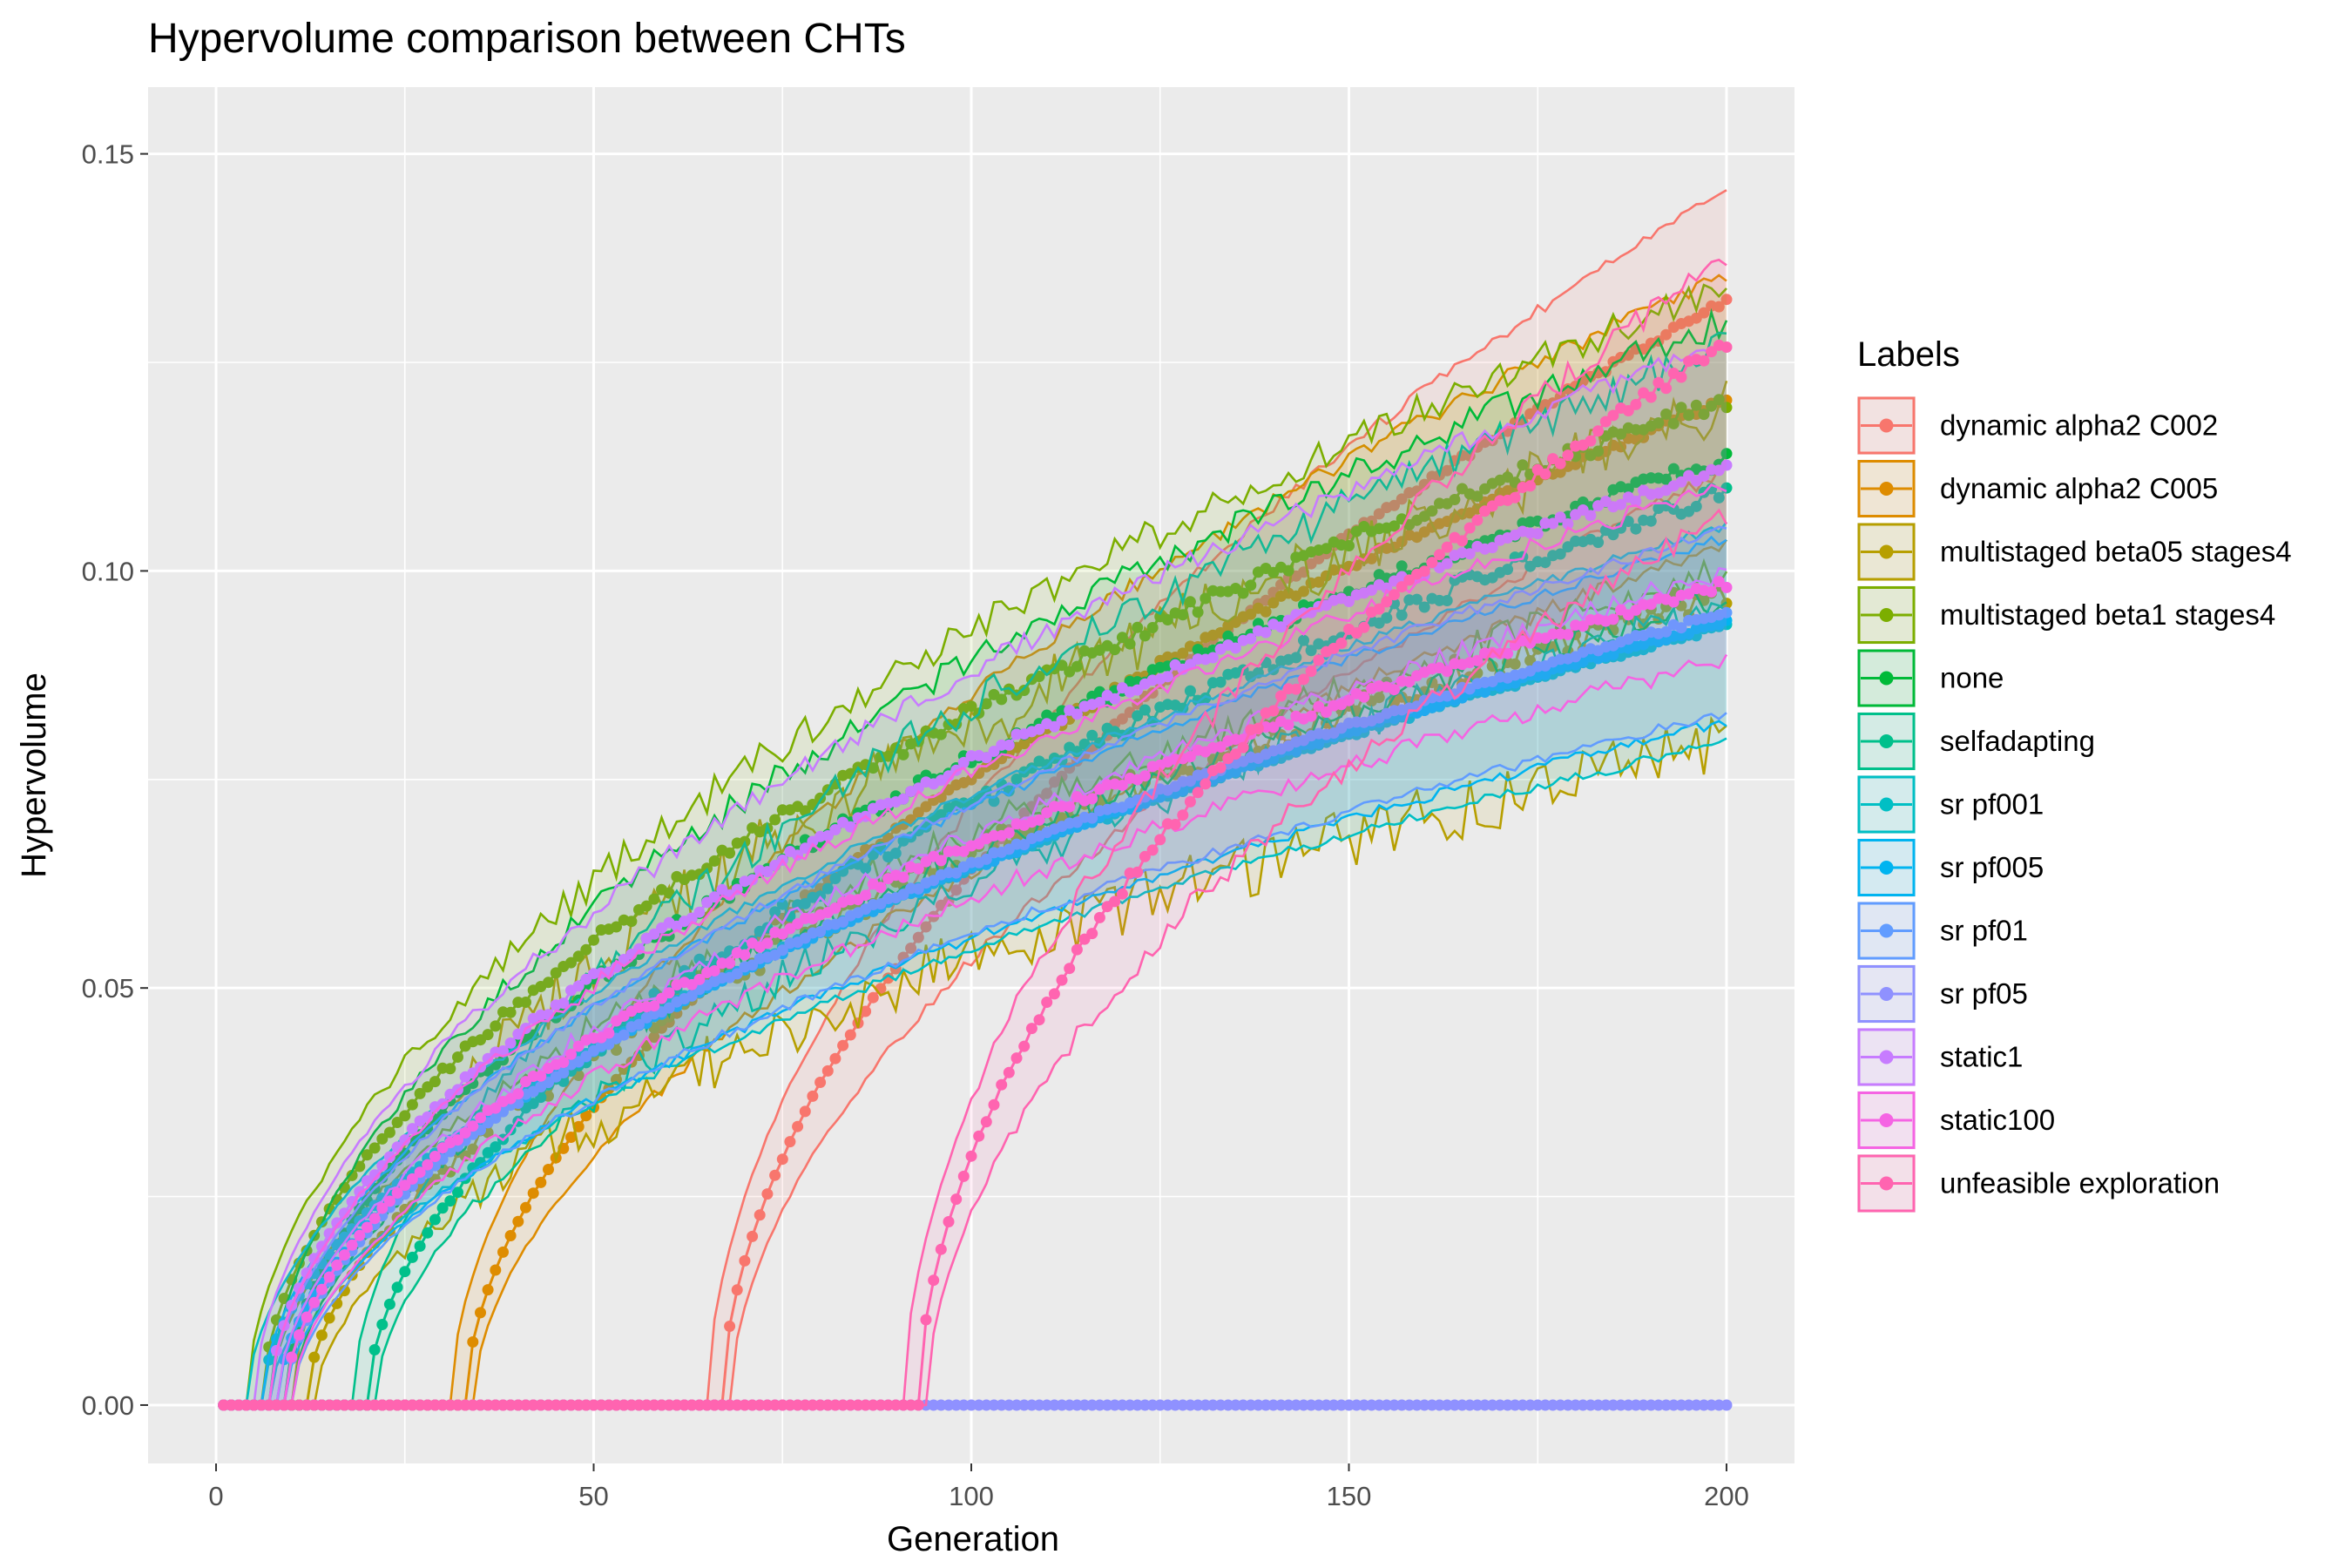 This screenshot has width=2352, height=1568. Describe the element at coordinates (1981, 1057) in the screenshot. I see `legend-label: static1` at that location.